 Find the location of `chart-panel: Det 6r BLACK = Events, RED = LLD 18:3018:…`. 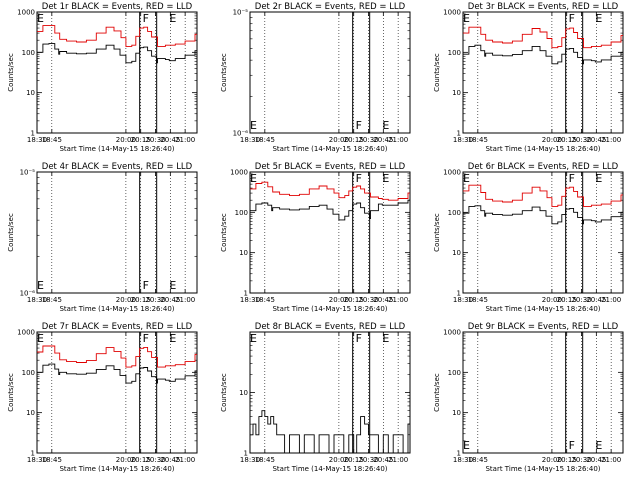

chart-panel: Det 6r BLACK = Events, RED = LLD 18:3018:… is located at coordinates (528, 237).